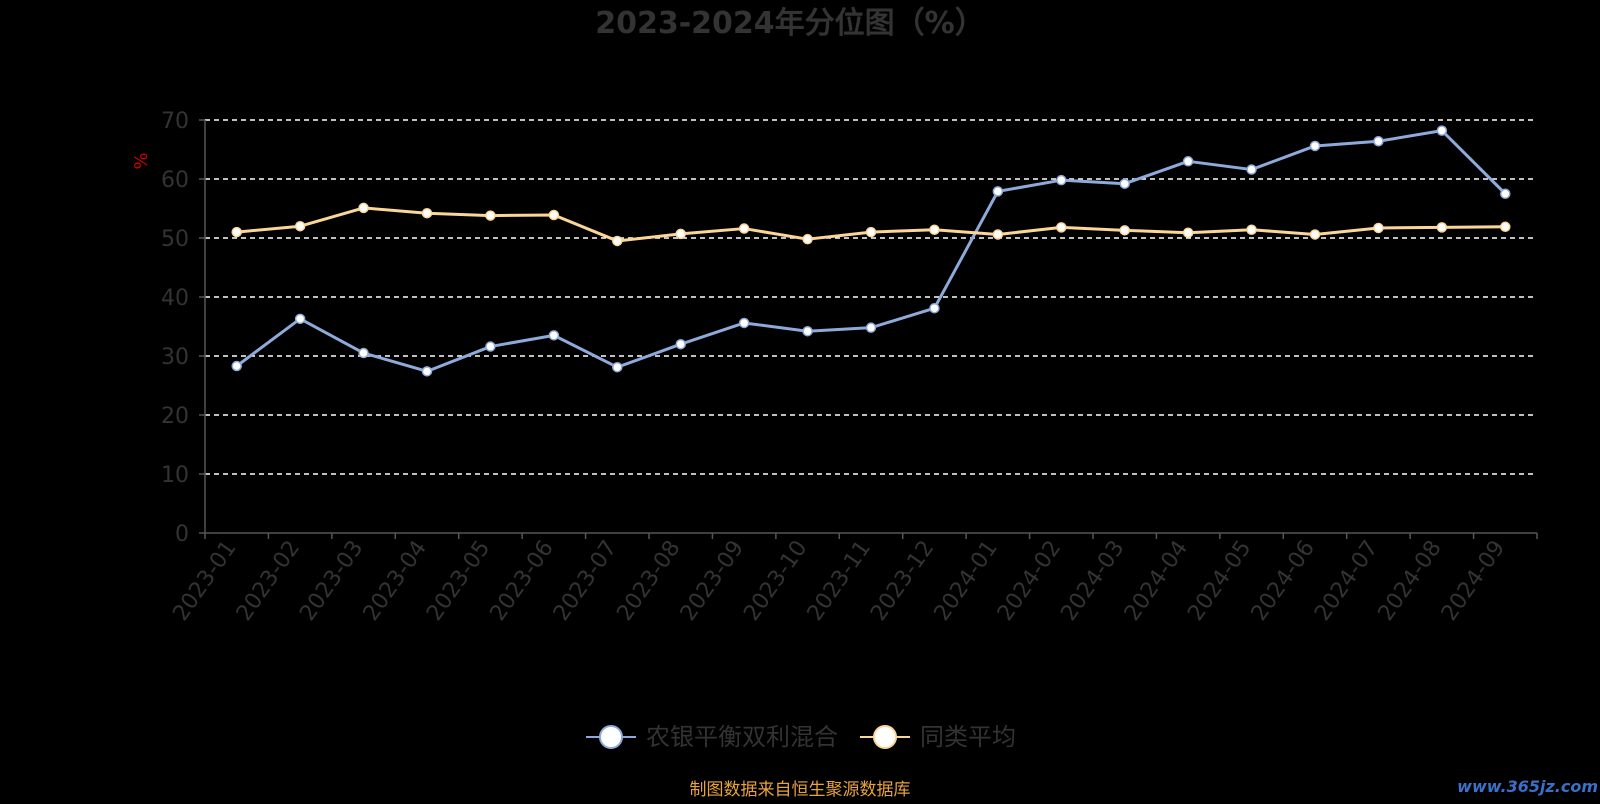 The image size is (1600, 804). I want to click on y-axis-label: %, so click(141, 160).